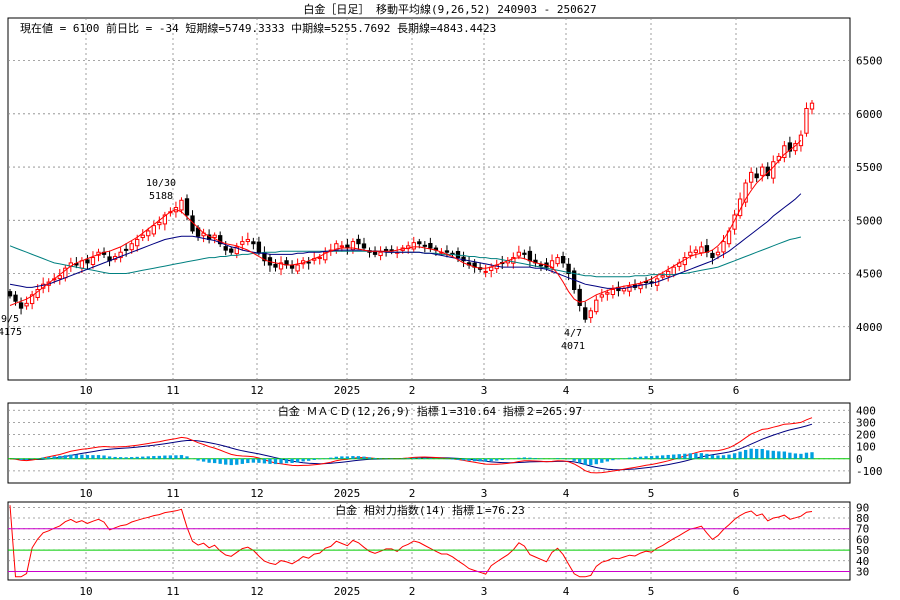  I want to click on annotation-date: 10/30, so click(161, 183).